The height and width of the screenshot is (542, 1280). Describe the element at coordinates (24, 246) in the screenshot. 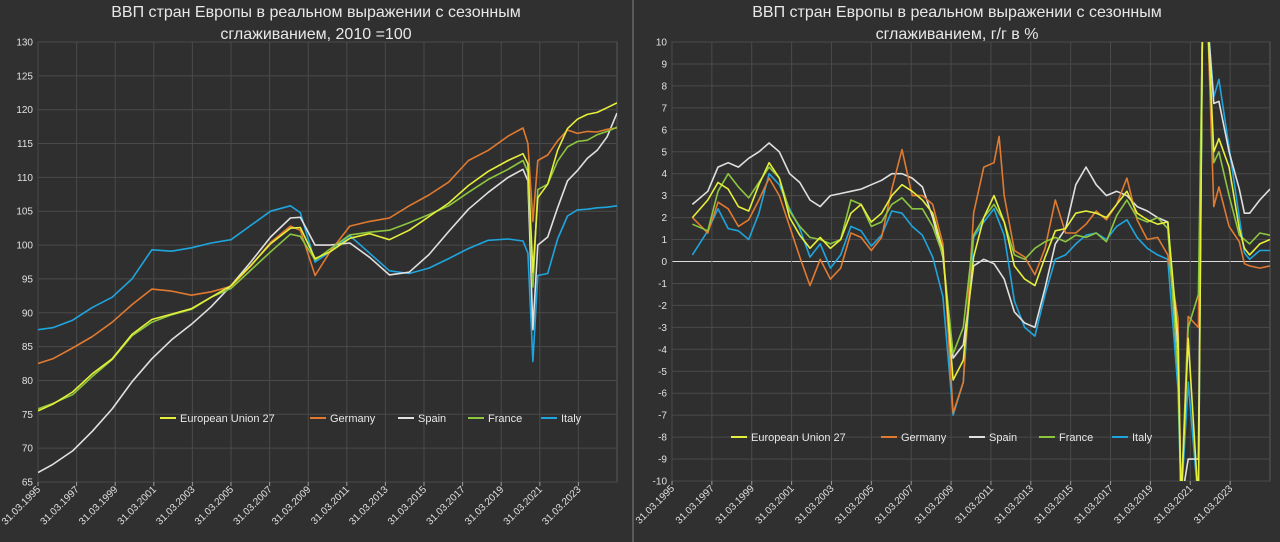

I see `y-tick-label: 100` at that location.